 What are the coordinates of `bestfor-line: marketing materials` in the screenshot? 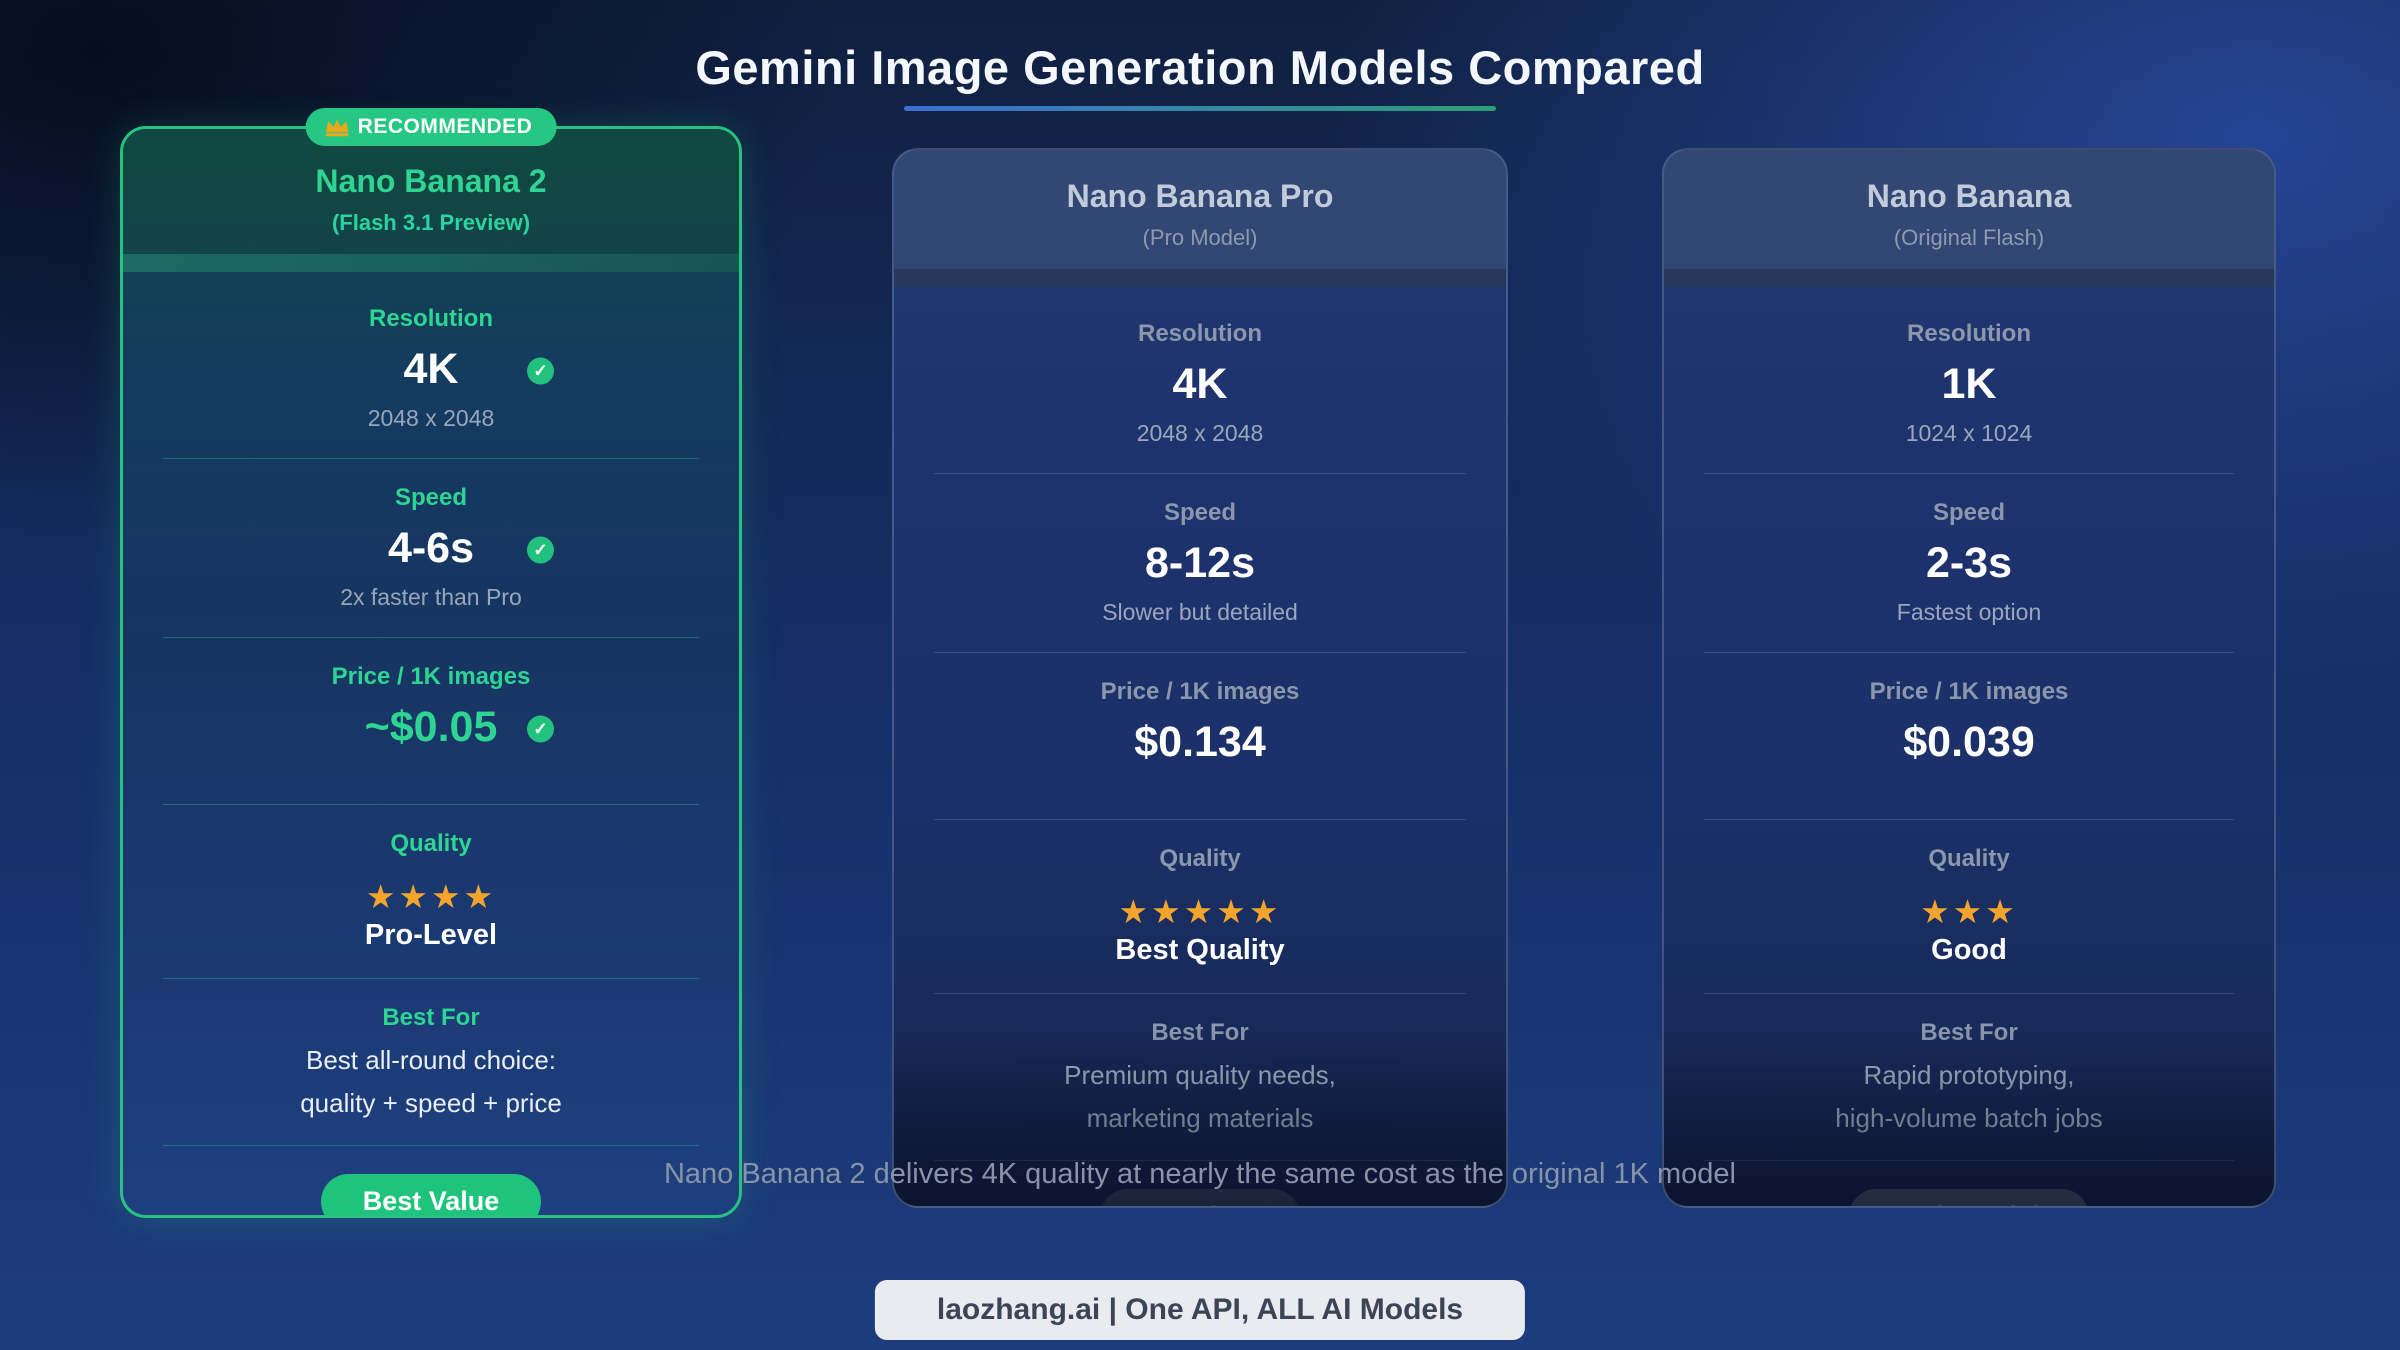 It's located at (1200, 1117).